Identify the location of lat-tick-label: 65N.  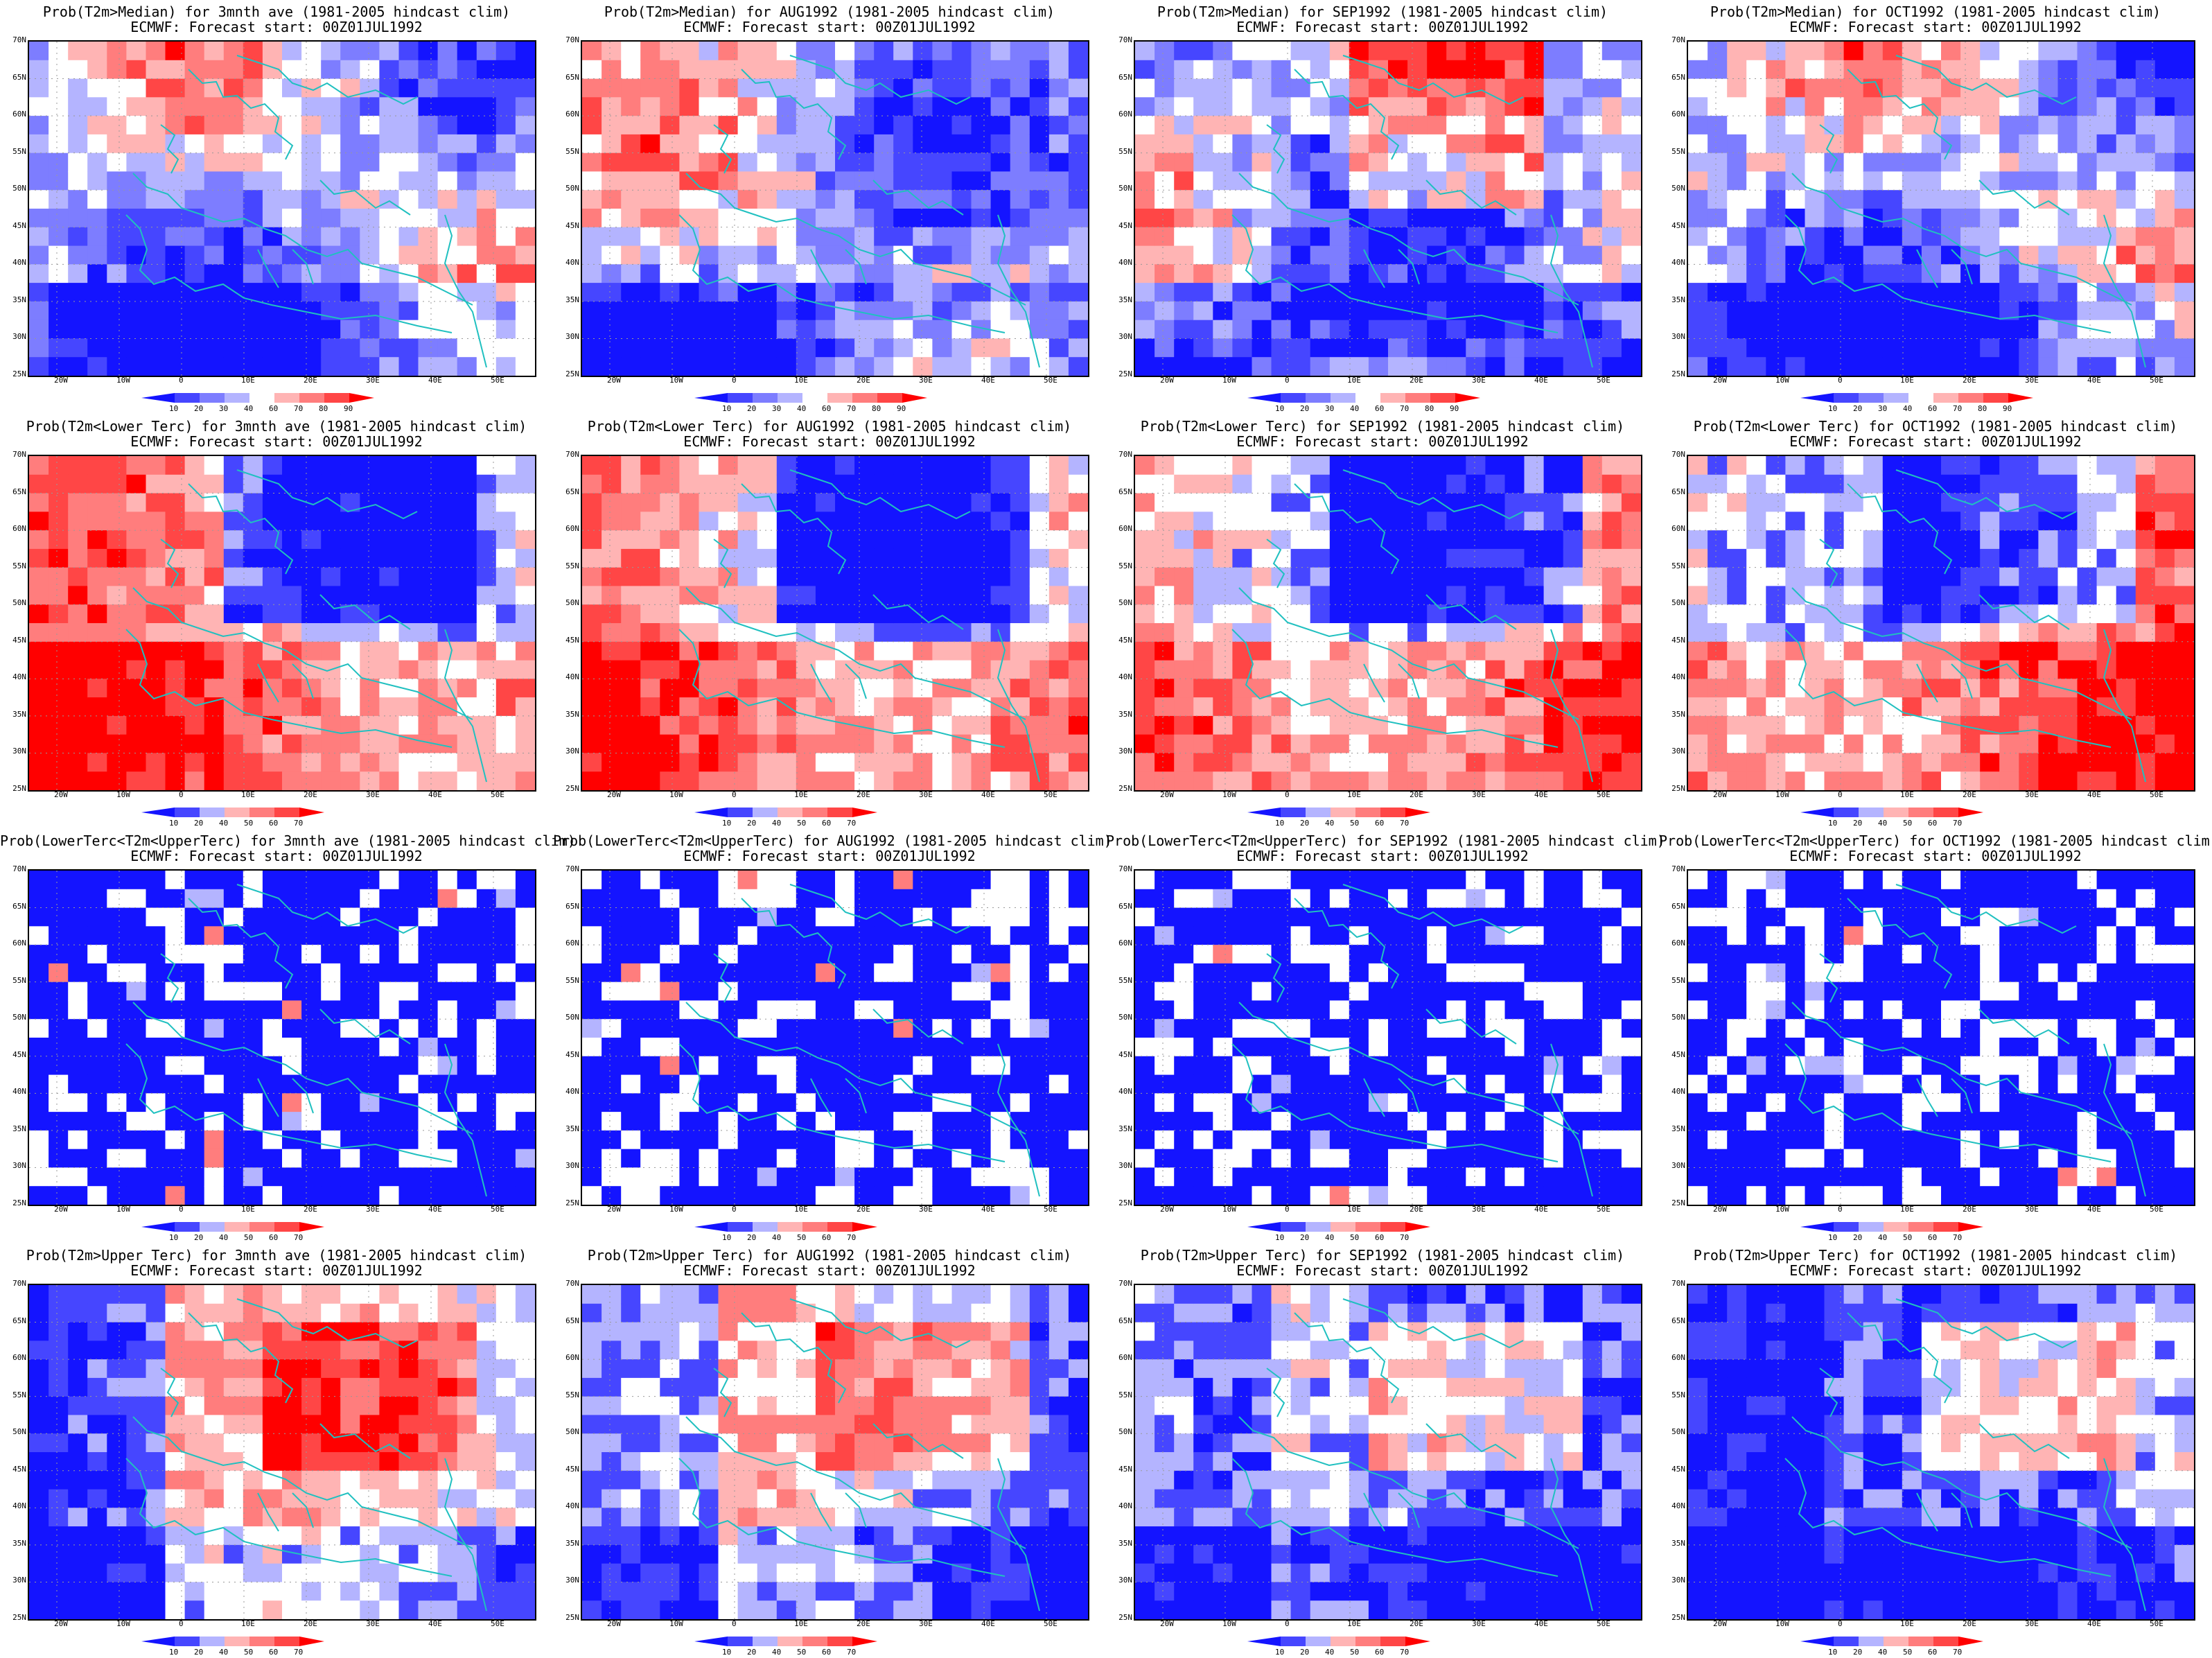
(19, 906).